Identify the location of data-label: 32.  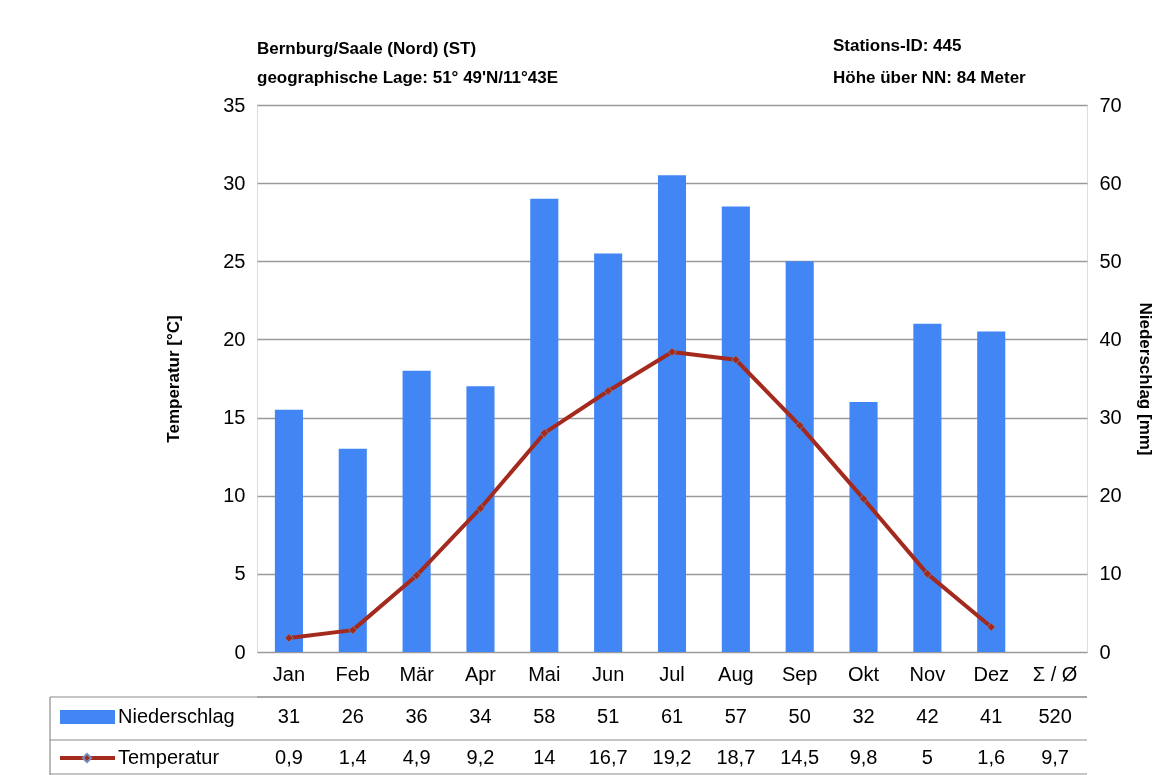
(863, 716).